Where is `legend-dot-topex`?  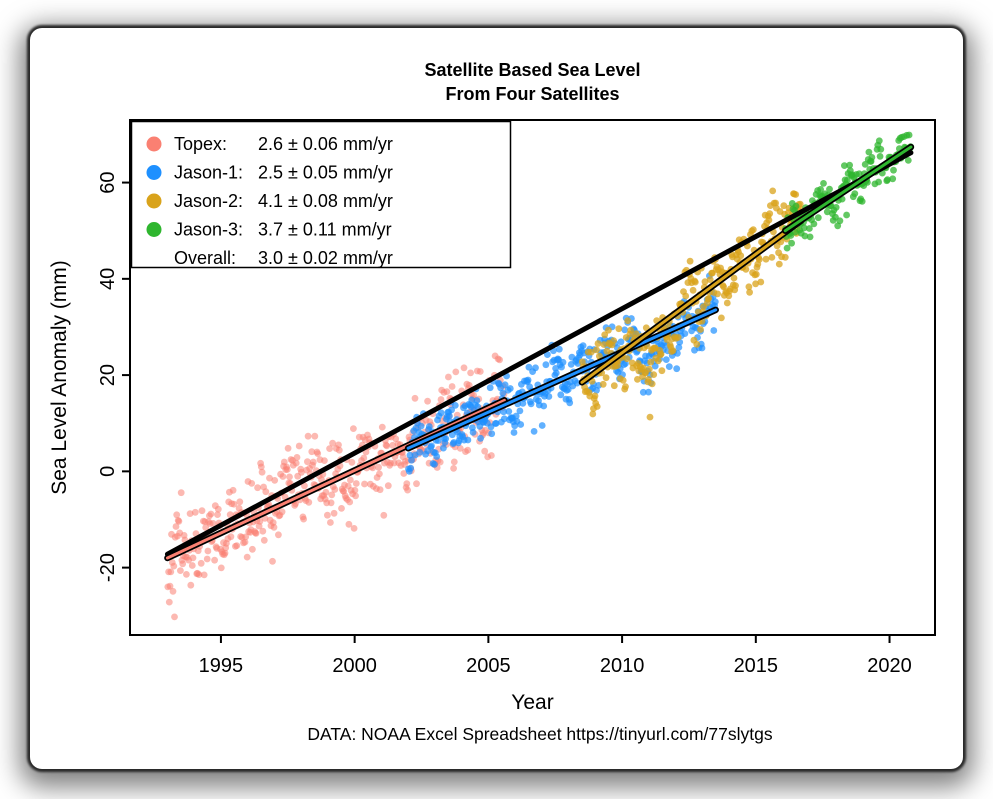 legend-dot-topex is located at coordinates (154, 144).